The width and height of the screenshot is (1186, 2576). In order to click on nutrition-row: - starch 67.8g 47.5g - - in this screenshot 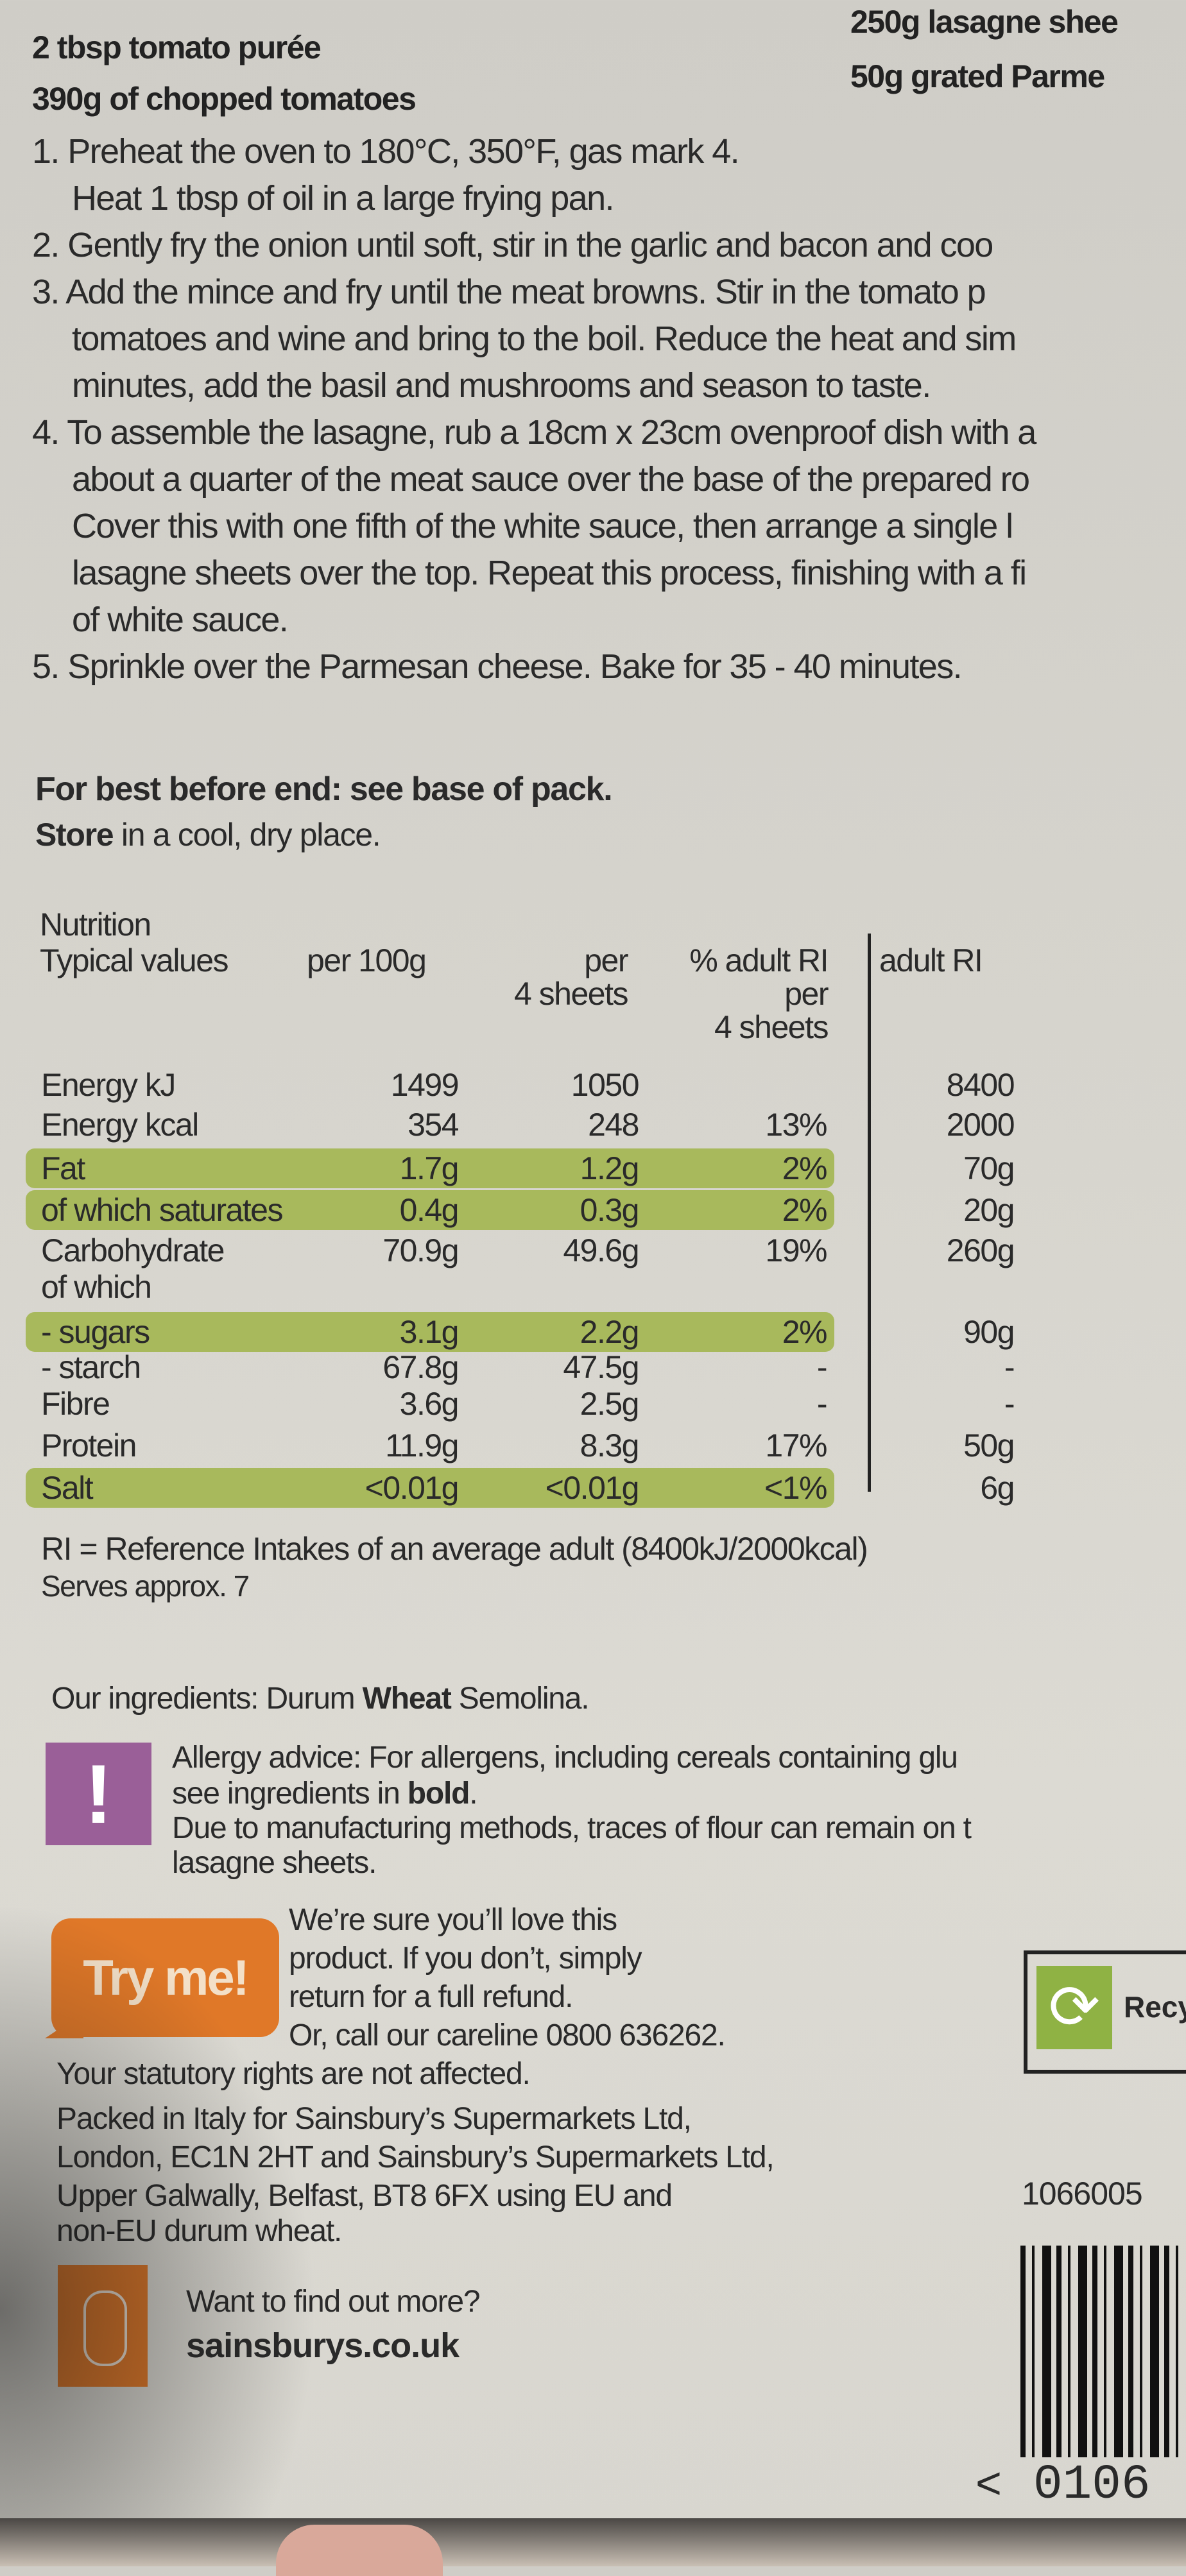, I will do `click(520, 1367)`.